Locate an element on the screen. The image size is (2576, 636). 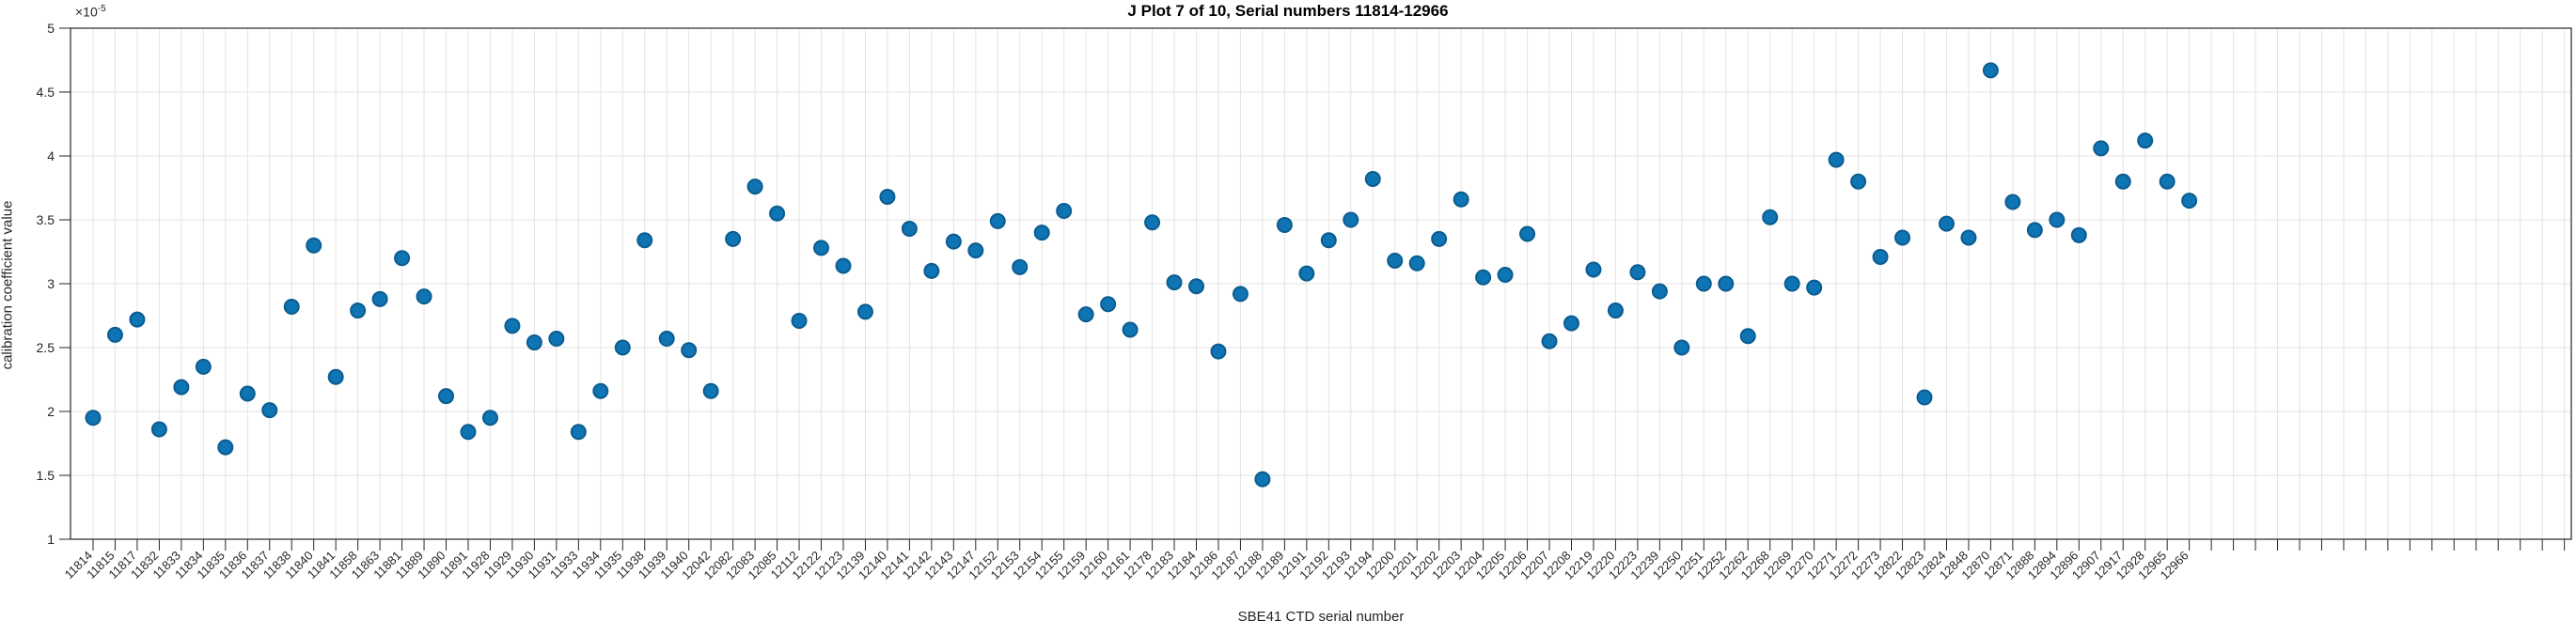
y-tick-label: 4 is located at coordinates (51, 155).